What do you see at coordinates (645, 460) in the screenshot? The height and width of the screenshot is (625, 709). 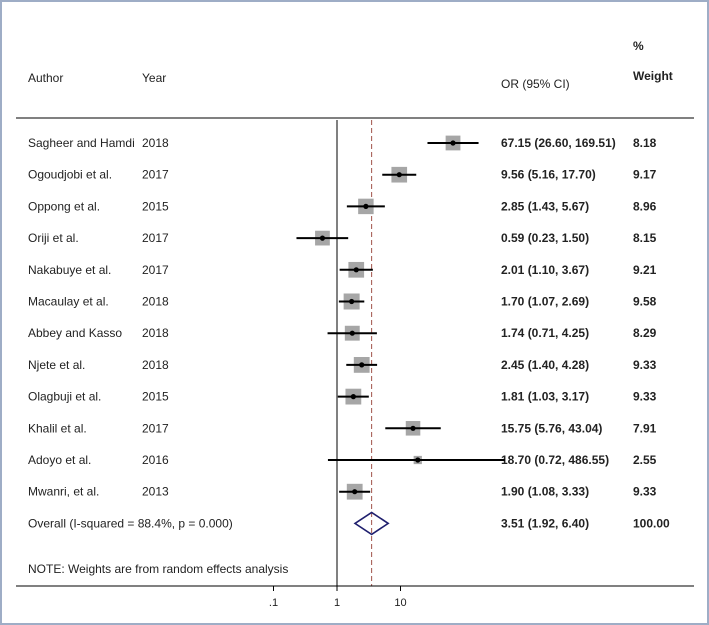 I see `study-weight-label: 2.55` at bounding box center [645, 460].